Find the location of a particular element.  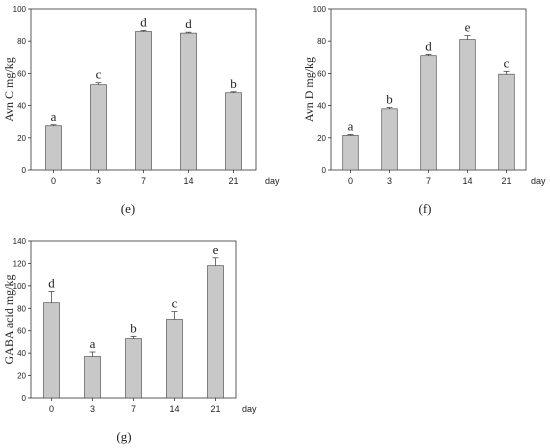

panel-label: (e) is located at coordinates (128, 208).